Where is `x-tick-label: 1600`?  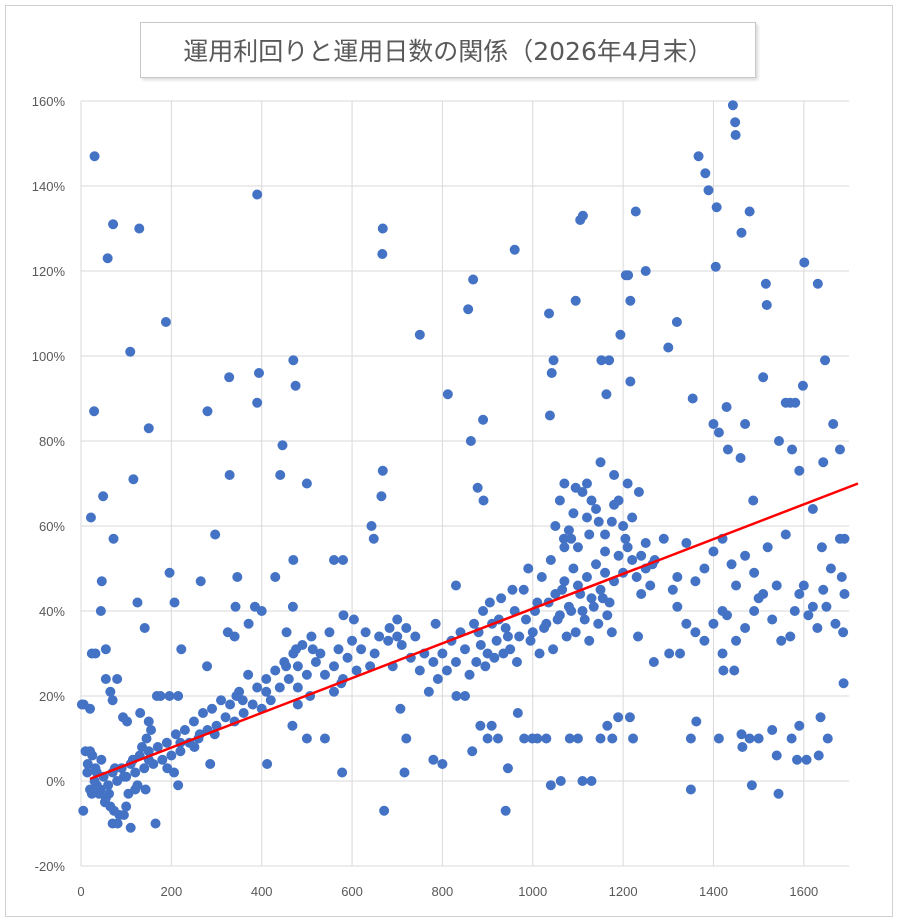
x-tick-label: 1600 is located at coordinates (803, 891).